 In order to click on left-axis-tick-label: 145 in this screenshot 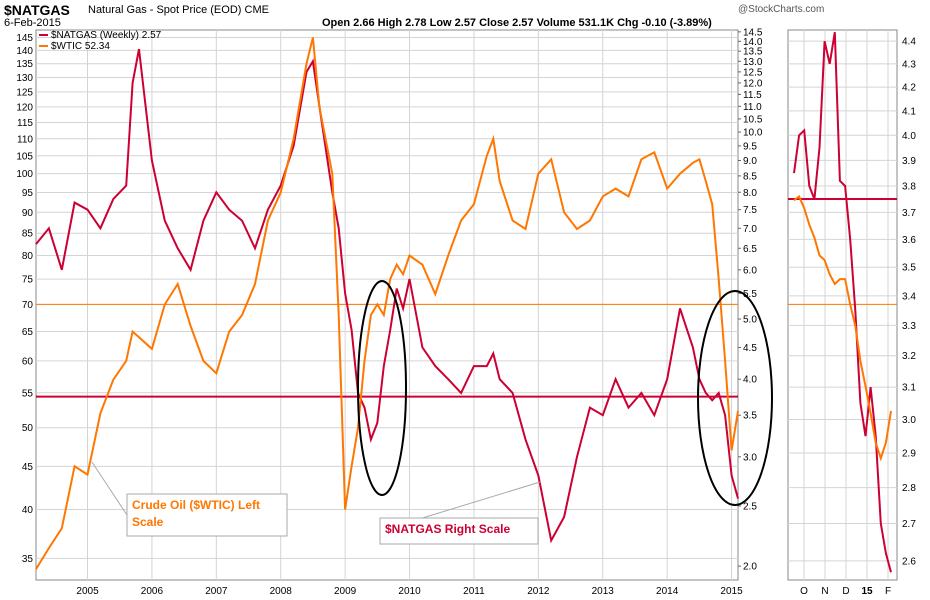, I will do `click(24, 38)`.